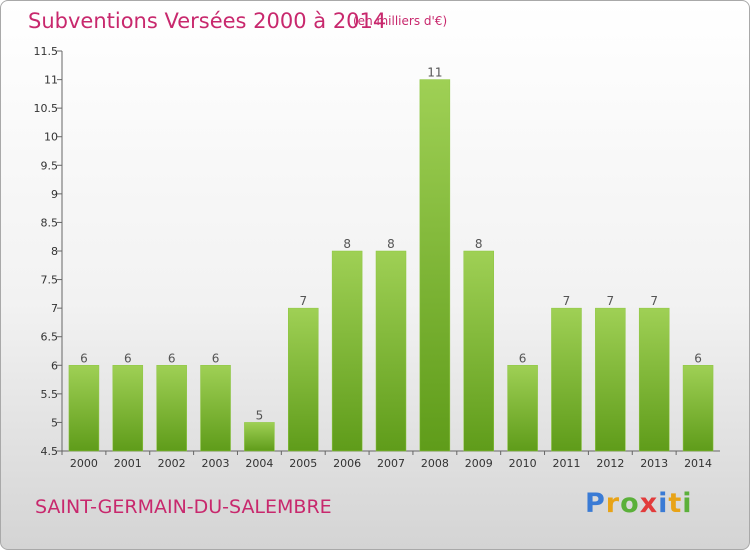 The width and height of the screenshot is (750, 550). I want to click on y-tick-label: 11.5, so click(46, 51).